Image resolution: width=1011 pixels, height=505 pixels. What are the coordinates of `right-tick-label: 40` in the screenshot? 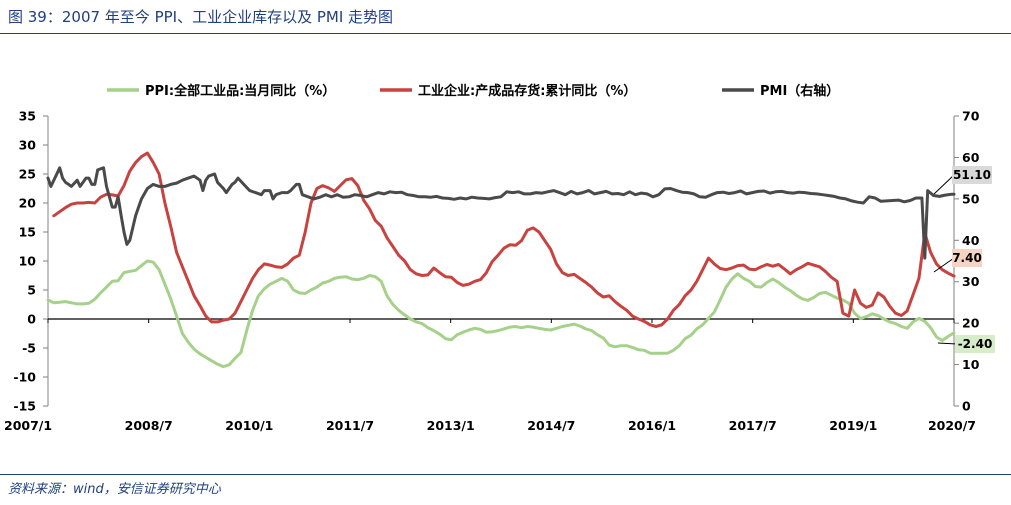 It's located at (971, 240).